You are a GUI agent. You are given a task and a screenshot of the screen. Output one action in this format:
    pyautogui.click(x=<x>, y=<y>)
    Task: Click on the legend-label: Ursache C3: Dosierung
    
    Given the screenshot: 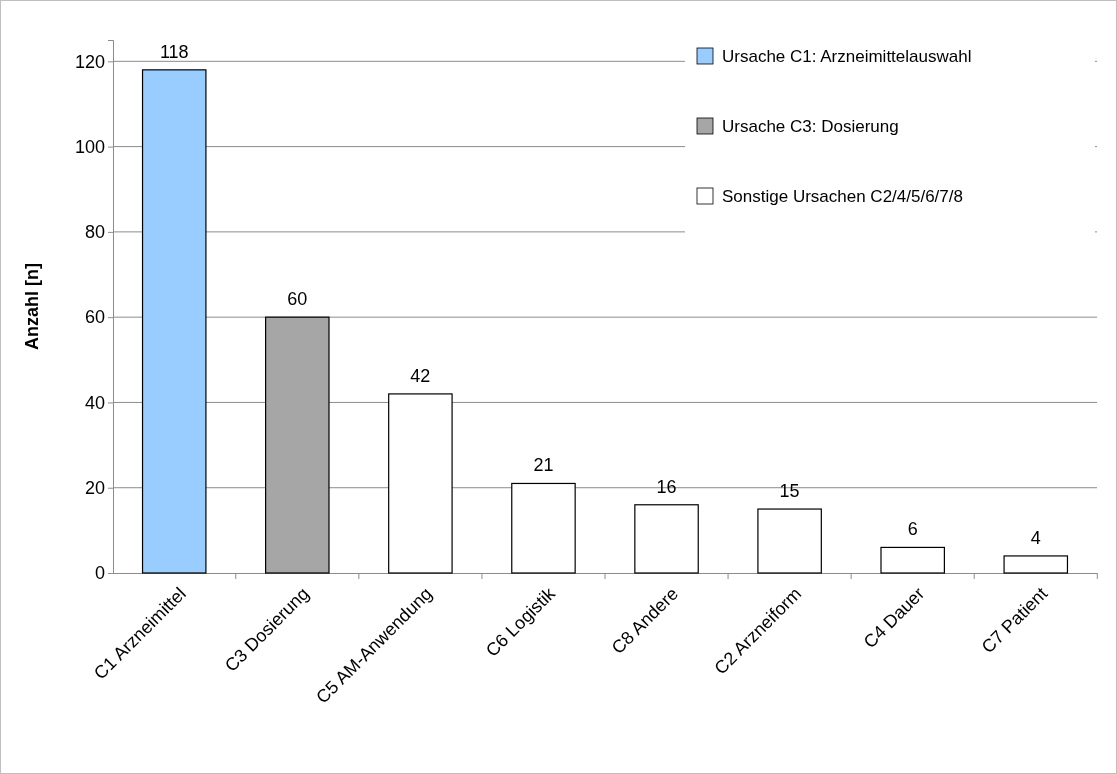 What is the action you would take?
    pyautogui.click(x=810, y=126)
    